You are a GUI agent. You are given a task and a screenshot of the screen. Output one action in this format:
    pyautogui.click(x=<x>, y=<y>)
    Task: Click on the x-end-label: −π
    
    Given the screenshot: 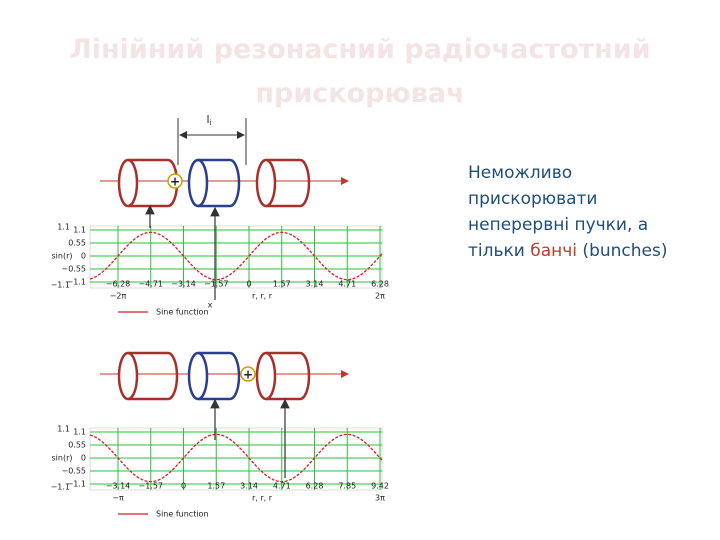 What is the action you would take?
    pyautogui.click(x=118, y=498)
    